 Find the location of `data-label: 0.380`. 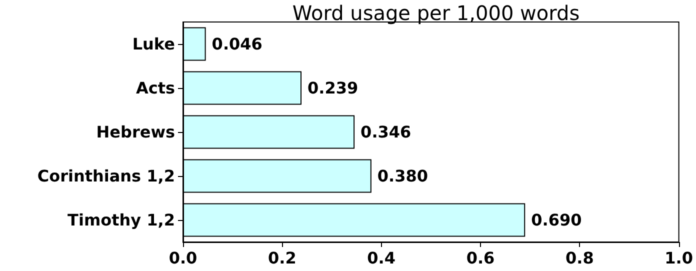

data-label: 0.380 is located at coordinates (402, 176).